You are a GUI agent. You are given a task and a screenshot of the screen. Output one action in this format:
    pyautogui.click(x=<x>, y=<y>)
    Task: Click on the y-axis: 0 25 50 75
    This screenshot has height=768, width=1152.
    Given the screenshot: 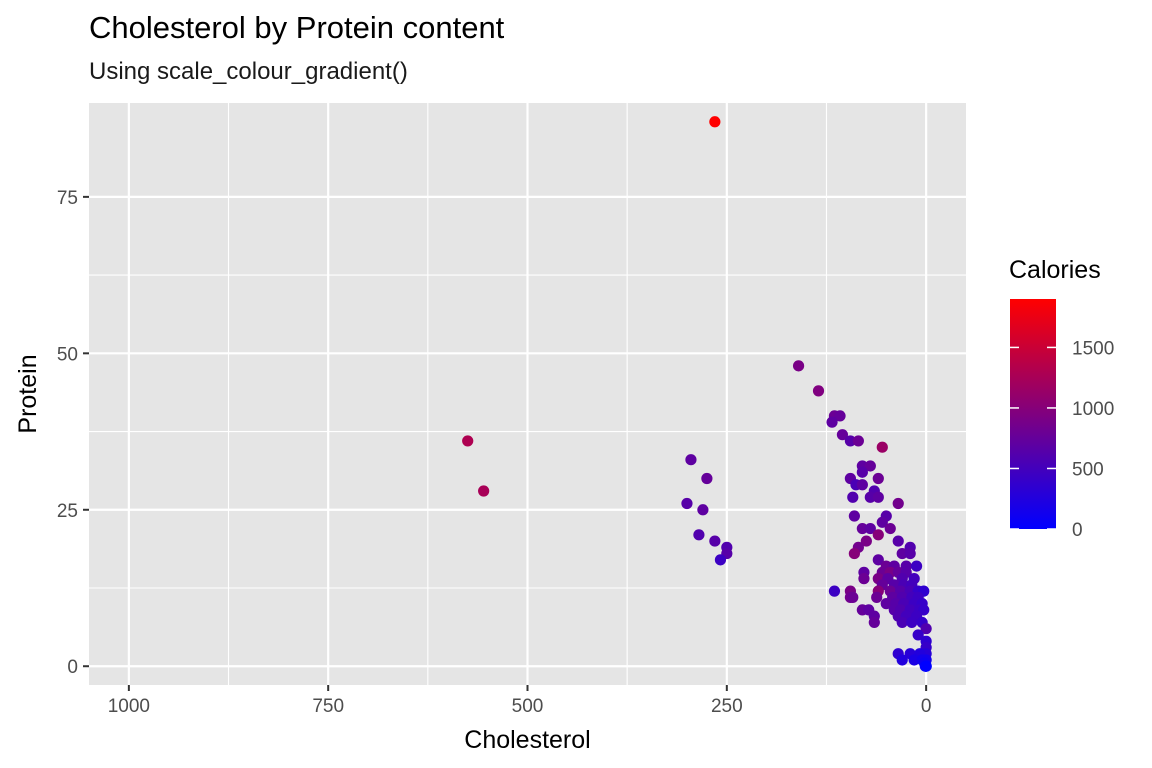 What is the action you would take?
    pyautogui.click(x=73, y=433)
    